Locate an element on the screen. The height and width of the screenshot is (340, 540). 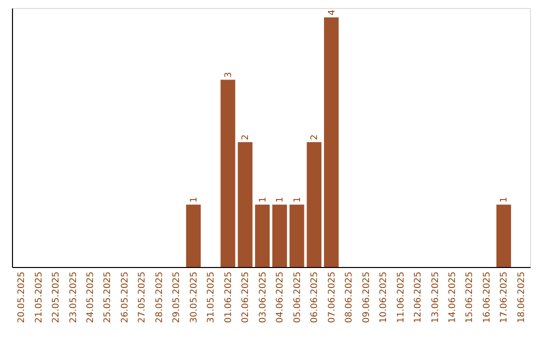
x-tick-label: 15.06.2025 is located at coordinates (470, 298).